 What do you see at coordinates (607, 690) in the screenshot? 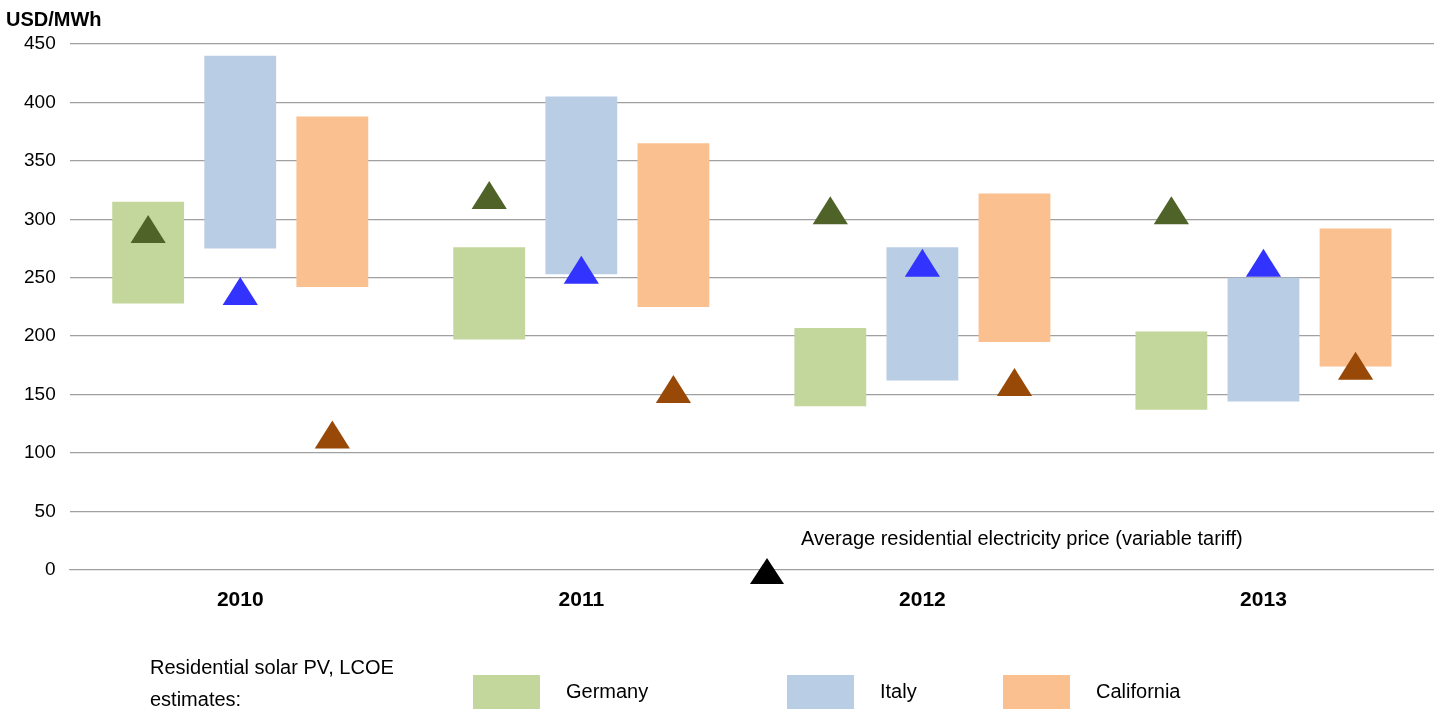
I see `legend-label: Germany` at bounding box center [607, 690].